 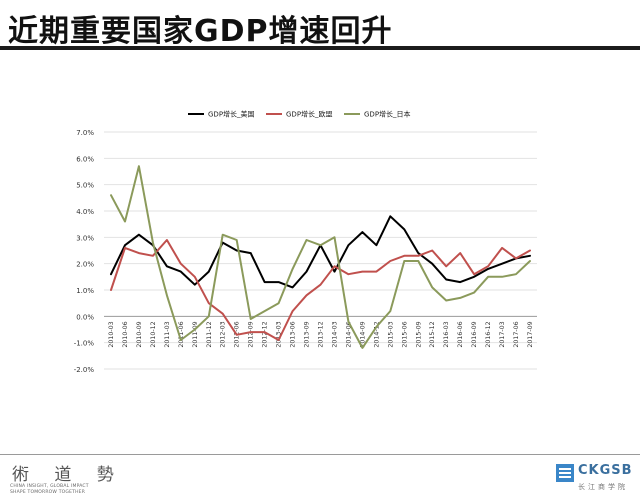 I want to click on x-tick-label: 2016-12, so click(x=488, y=334).